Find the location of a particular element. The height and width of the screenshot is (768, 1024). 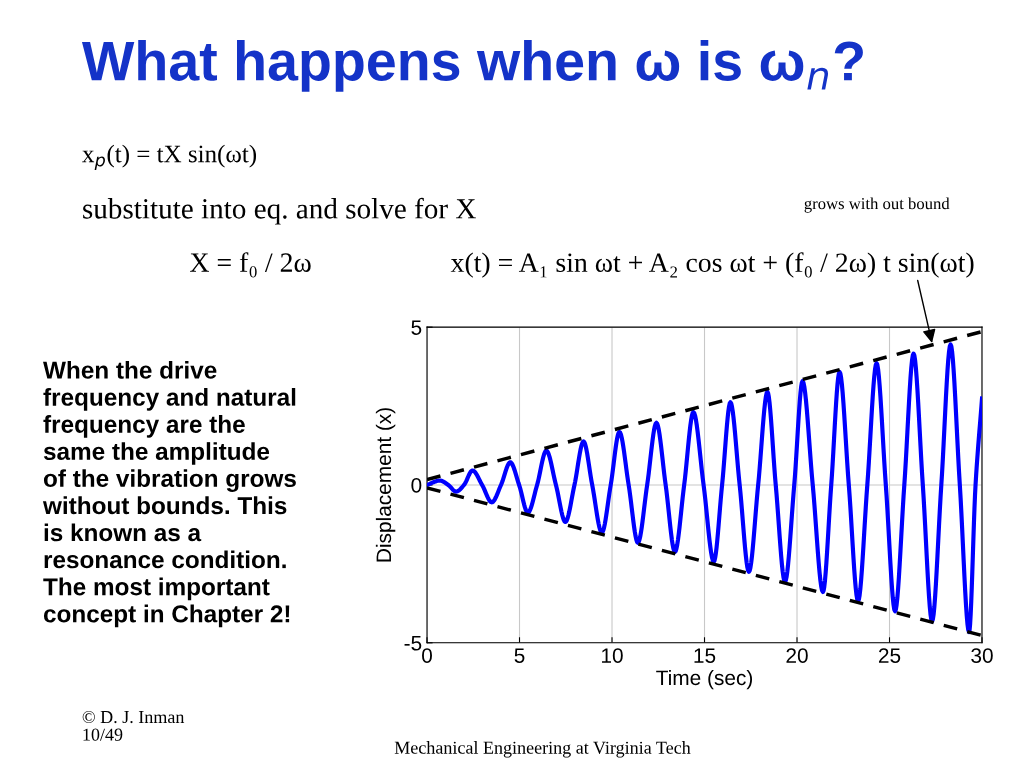

x-tick-label: 20 is located at coordinates (797, 655).